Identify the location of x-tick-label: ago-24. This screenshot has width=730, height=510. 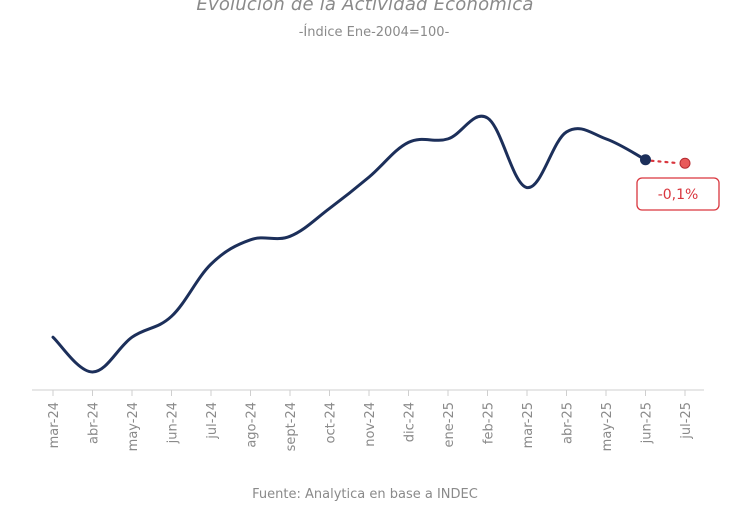
(252, 425).